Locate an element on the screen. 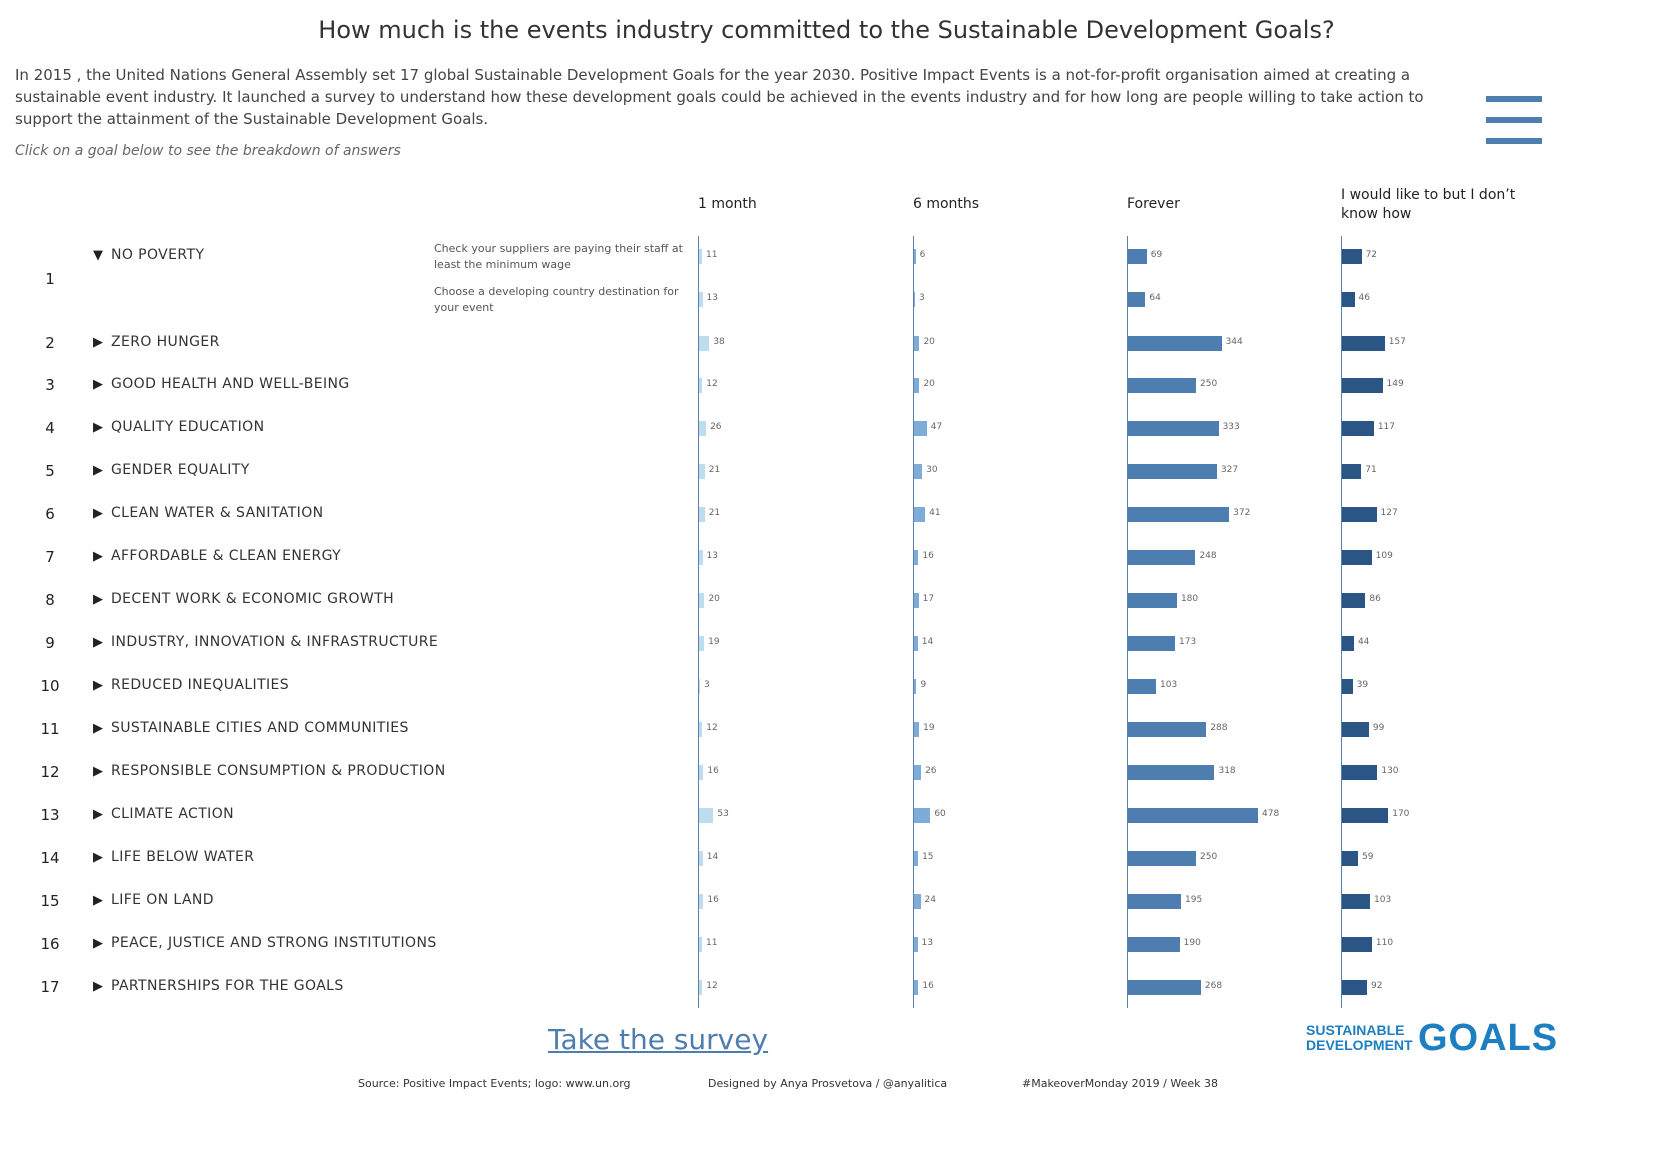  expanded-caret-icon: ▼ is located at coordinates (98, 255).